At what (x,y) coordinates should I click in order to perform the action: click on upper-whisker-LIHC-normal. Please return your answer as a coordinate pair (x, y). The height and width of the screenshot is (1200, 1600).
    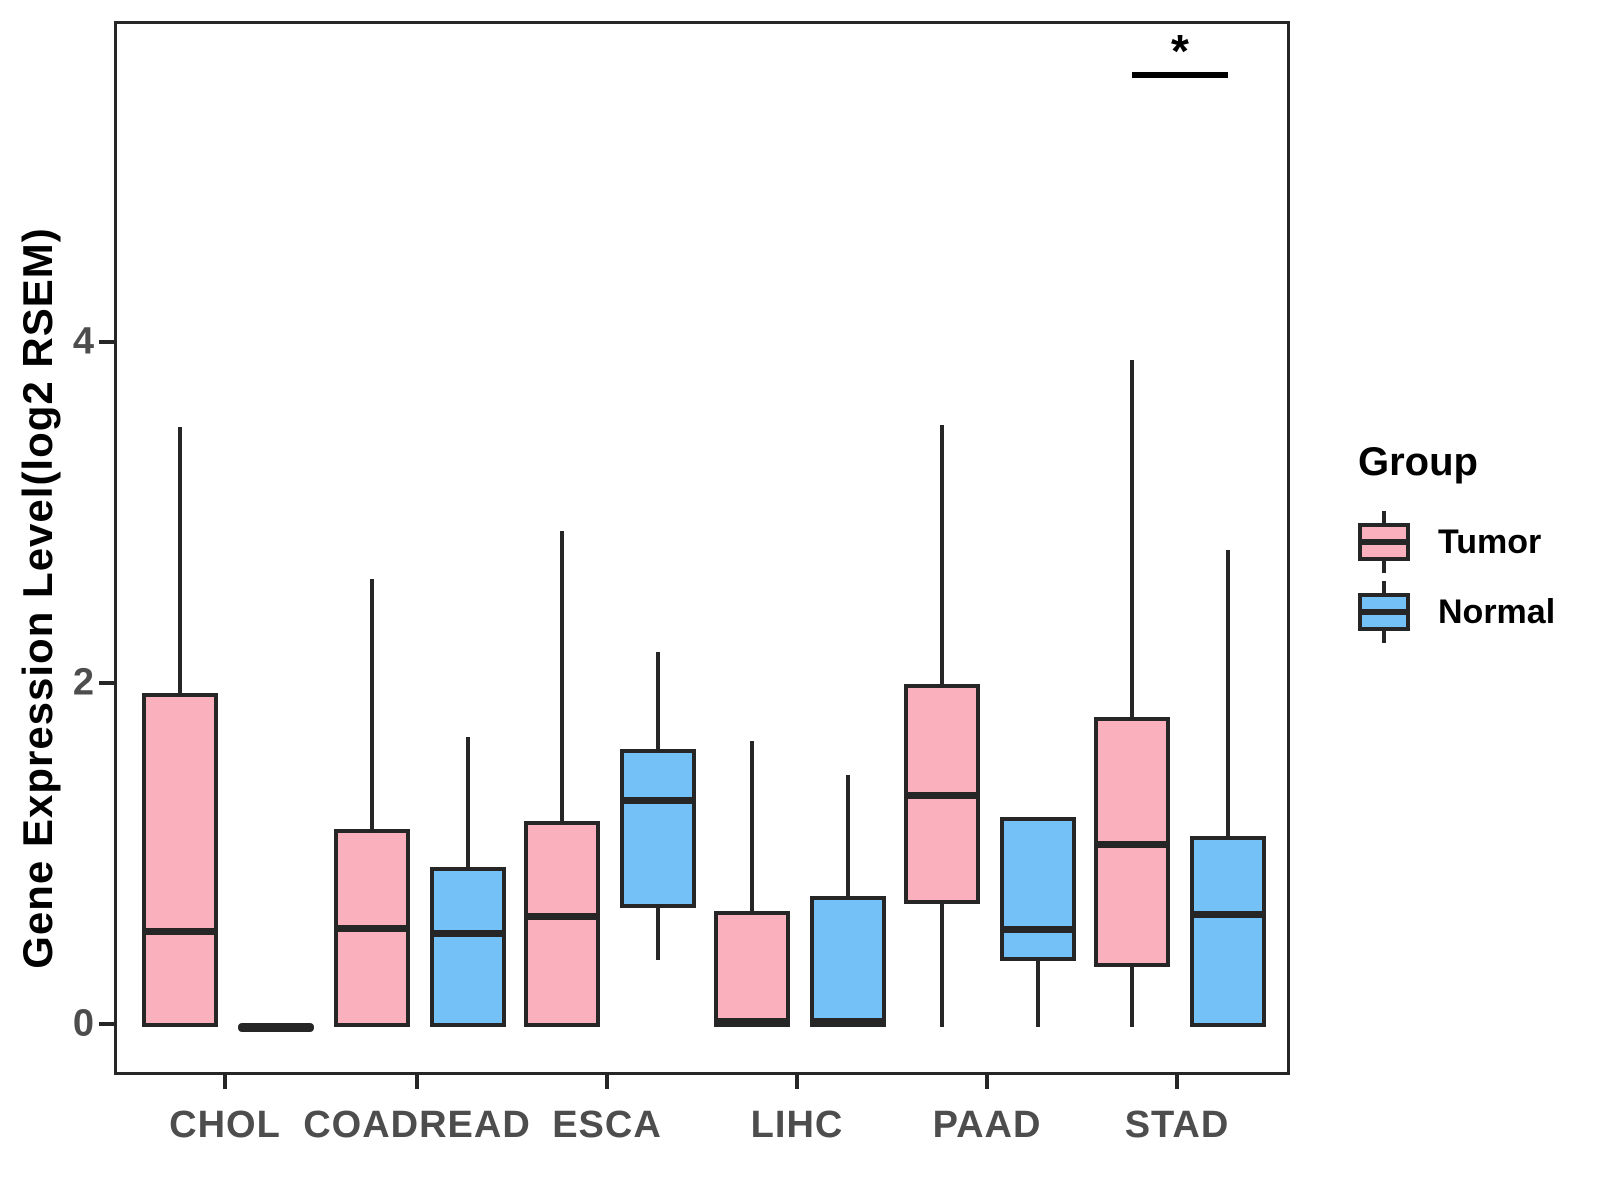
    Looking at the image, I should click on (848, 835).